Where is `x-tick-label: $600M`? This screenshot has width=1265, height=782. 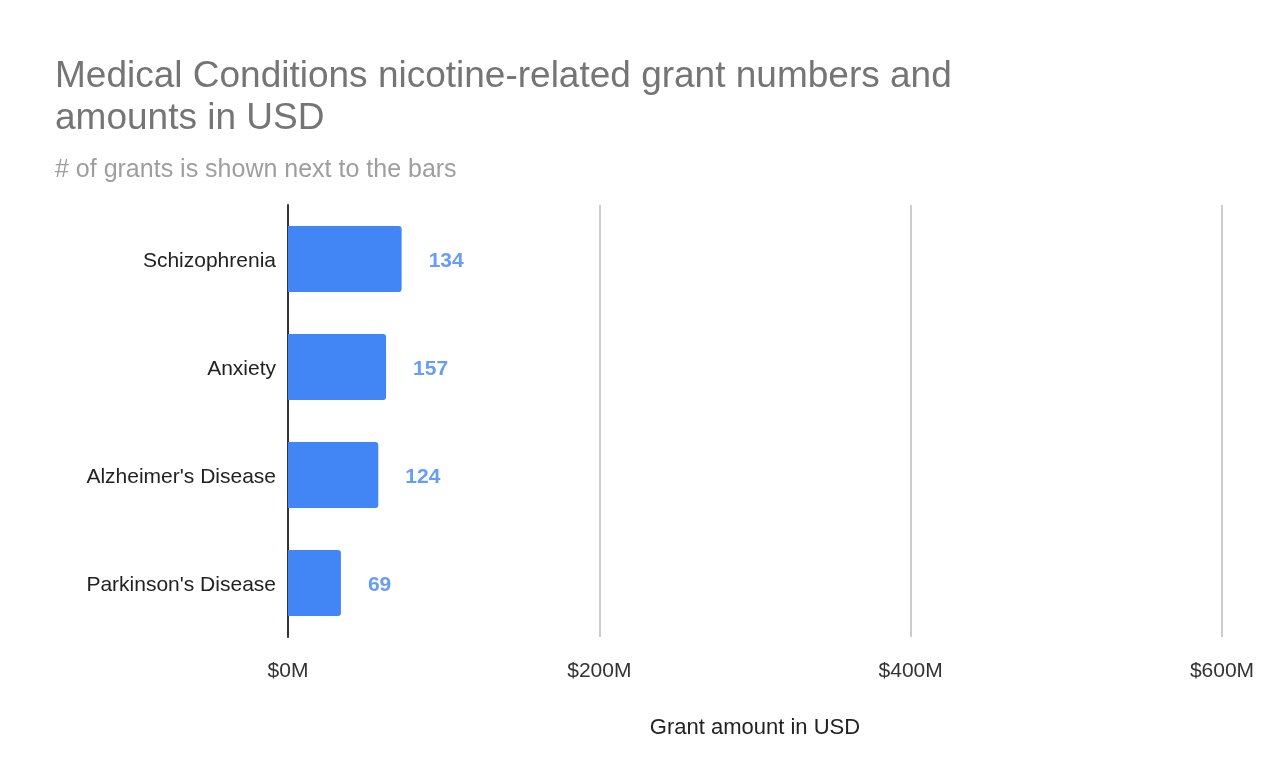 x-tick-label: $600M is located at coordinates (1222, 669).